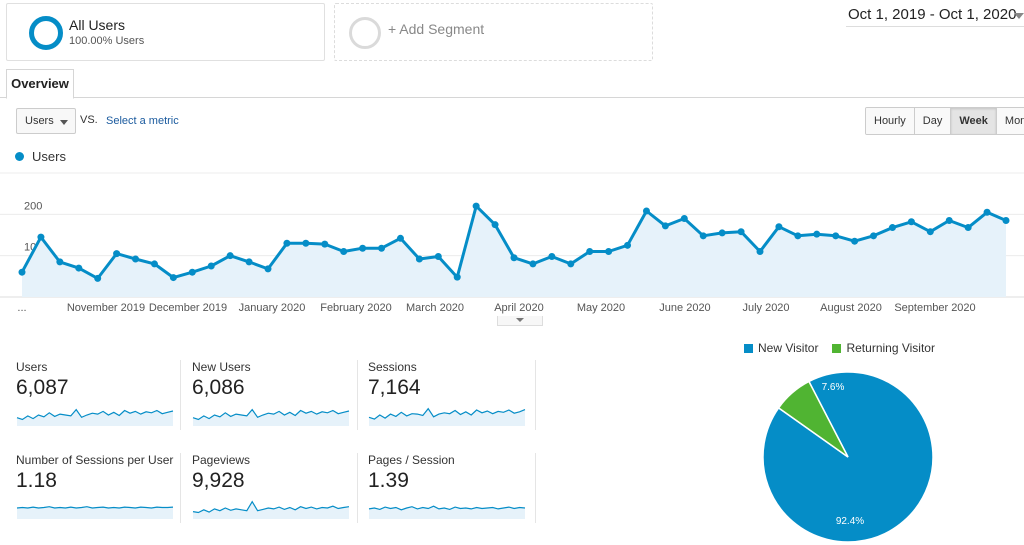 The width and height of the screenshot is (1024, 545). I want to click on metric-card: New Users 6,086, so click(280, 395).